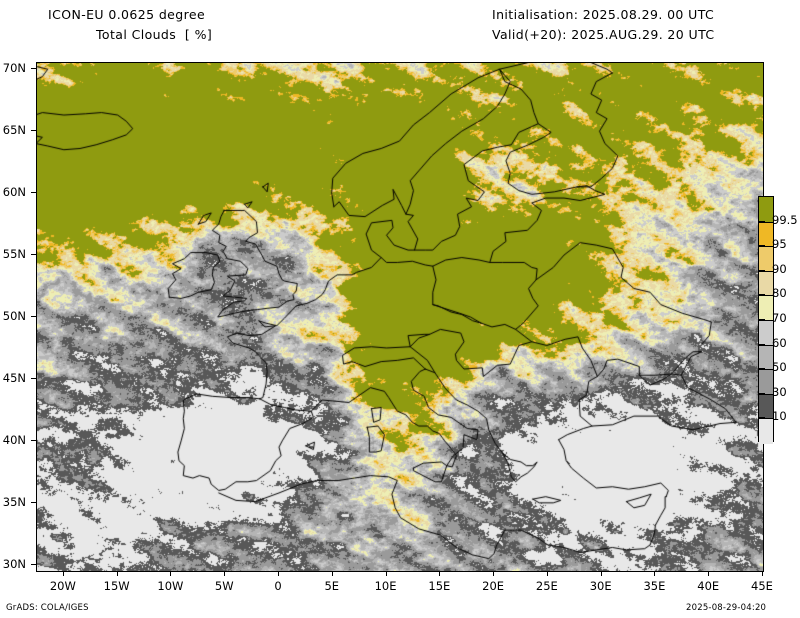 The width and height of the screenshot is (800, 618). I want to click on header-valid-time: Valid(+20): 2025.AUG.29. 20 UTC, so click(603, 34).